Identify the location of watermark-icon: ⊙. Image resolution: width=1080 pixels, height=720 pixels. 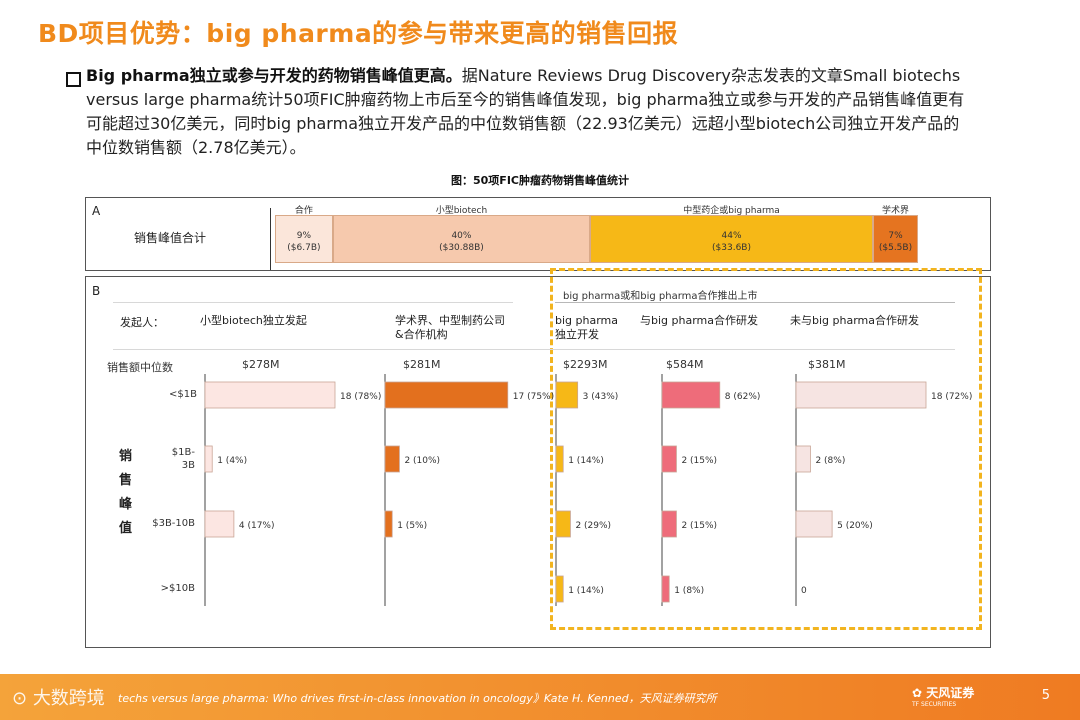
(22, 698).